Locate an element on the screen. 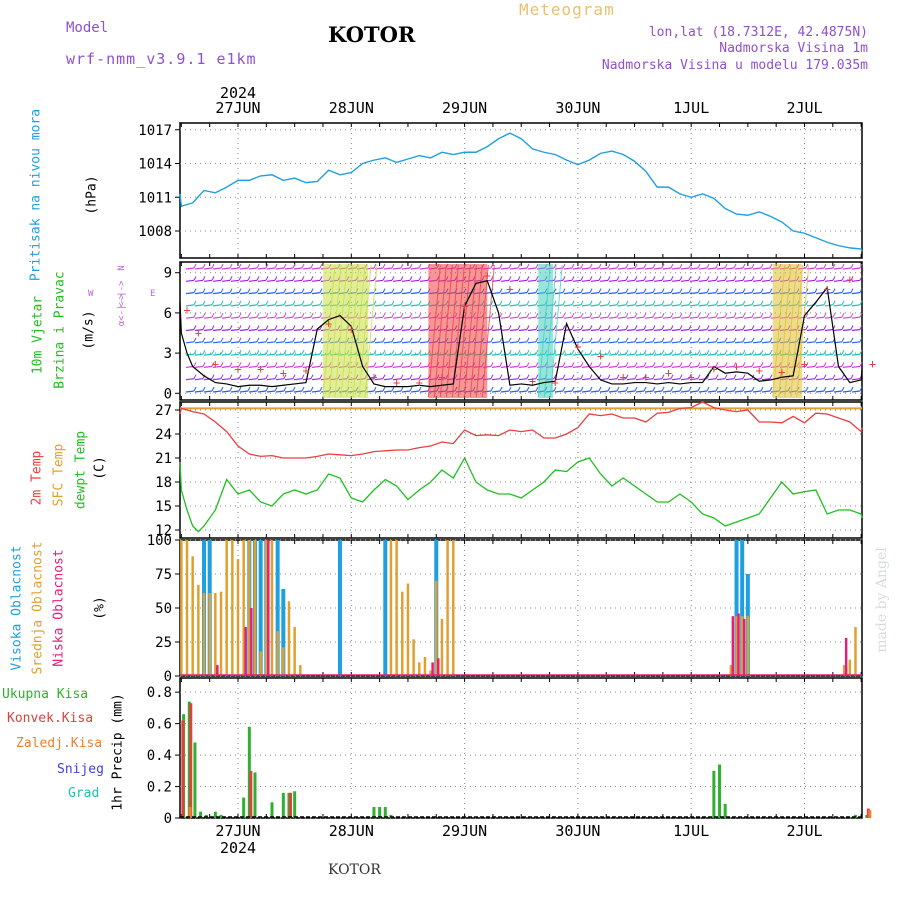 This screenshot has height=900, width=900. wind-hatch is located at coordinates (803, 331).